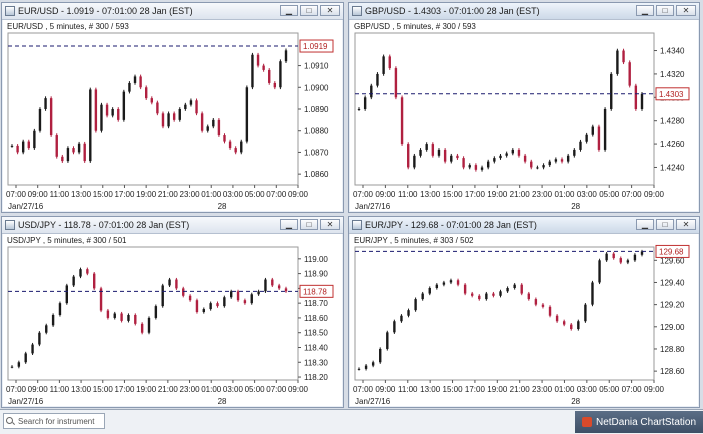 The height and width of the screenshot is (434, 703). What do you see at coordinates (672, 74) in the screenshot?
I see `y-tick-label: 1.4320` at bounding box center [672, 74].